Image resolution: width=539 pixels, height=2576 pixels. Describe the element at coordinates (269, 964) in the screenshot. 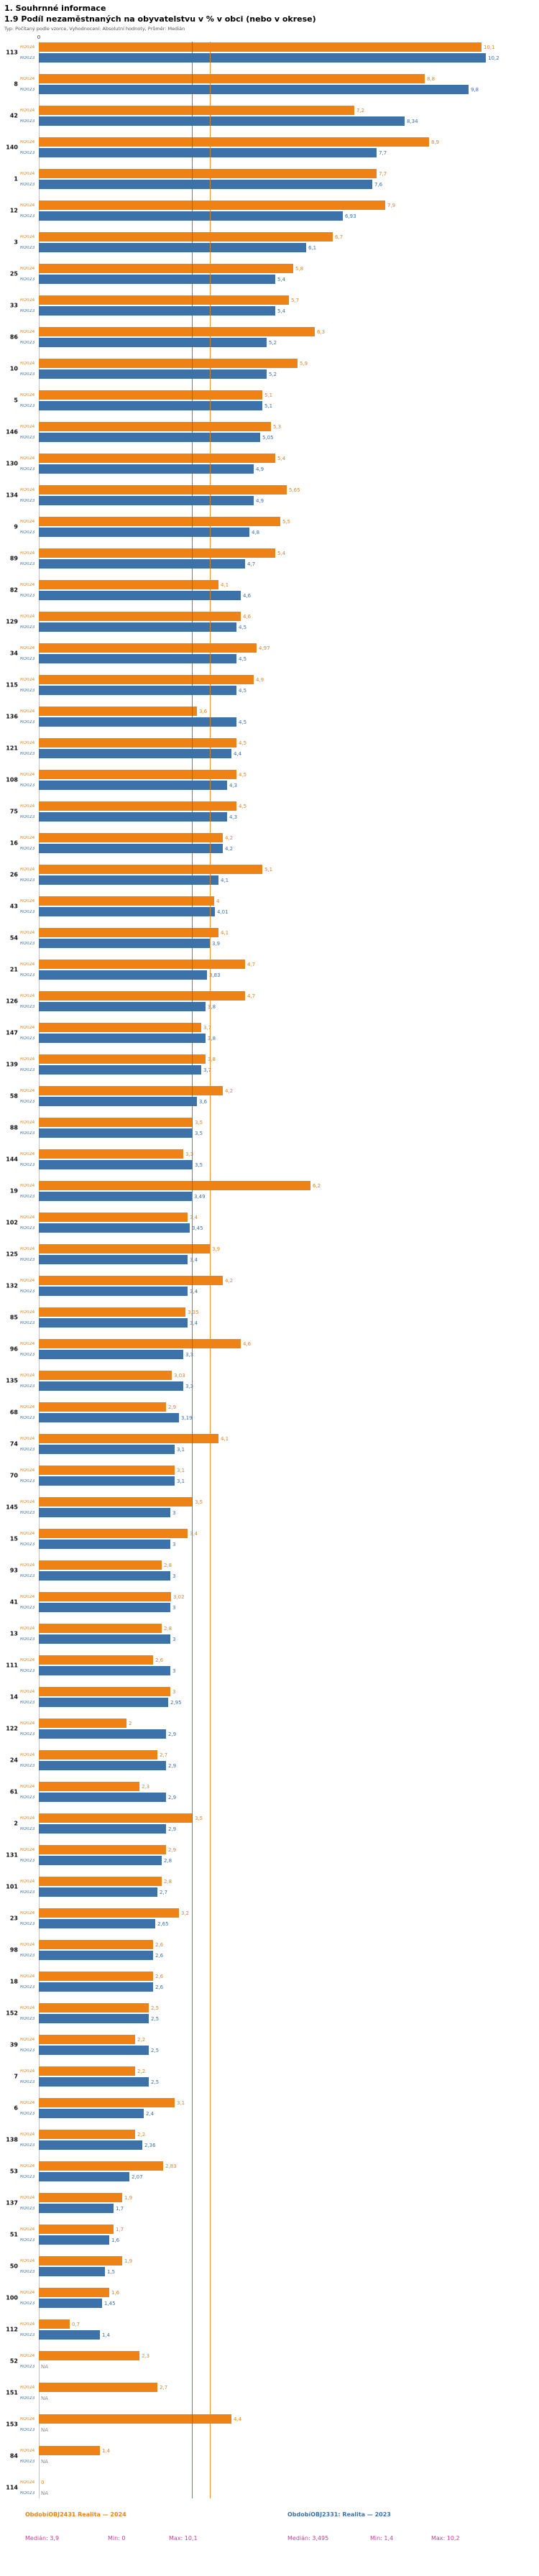

I see `bar-line-2024: RO024 4,7` at that location.